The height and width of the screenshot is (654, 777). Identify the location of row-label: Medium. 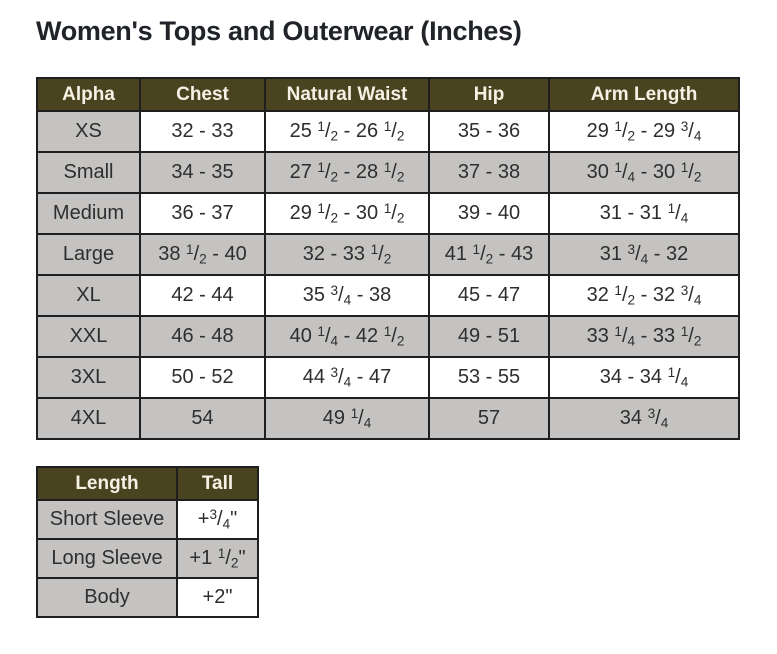
(88, 213).